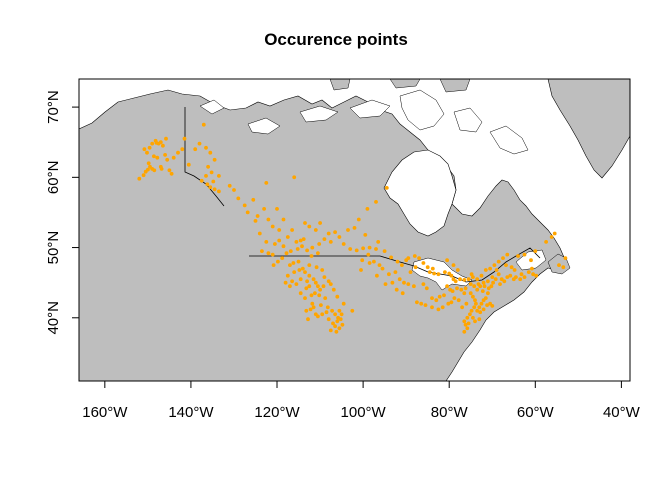 Image resolution: width=672 pixels, height=480 pixels. I want to click on y-tick-label: 70°N, so click(53, 107).